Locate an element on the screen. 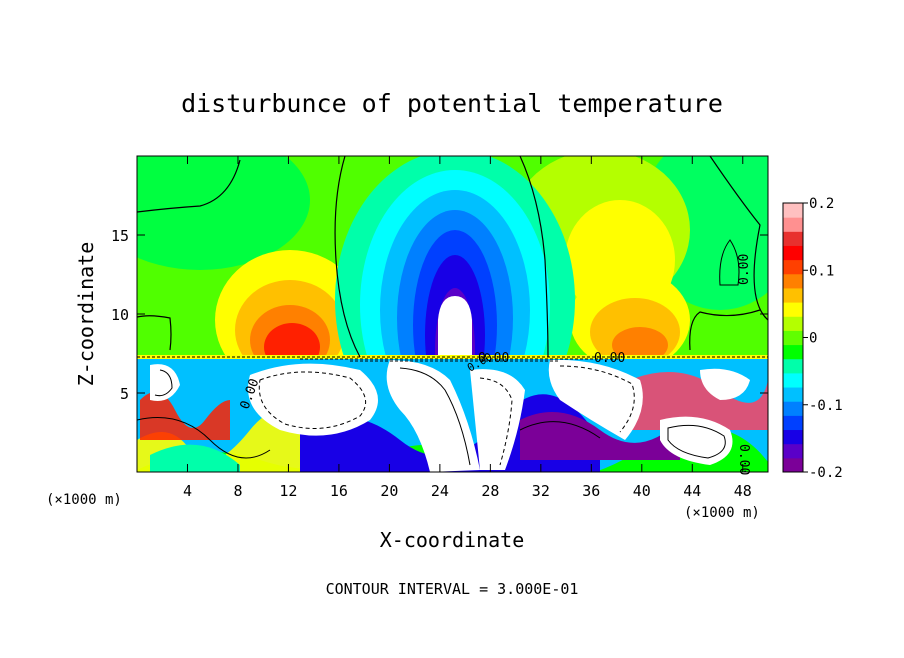  colorbar is located at coordinates (793, 338).